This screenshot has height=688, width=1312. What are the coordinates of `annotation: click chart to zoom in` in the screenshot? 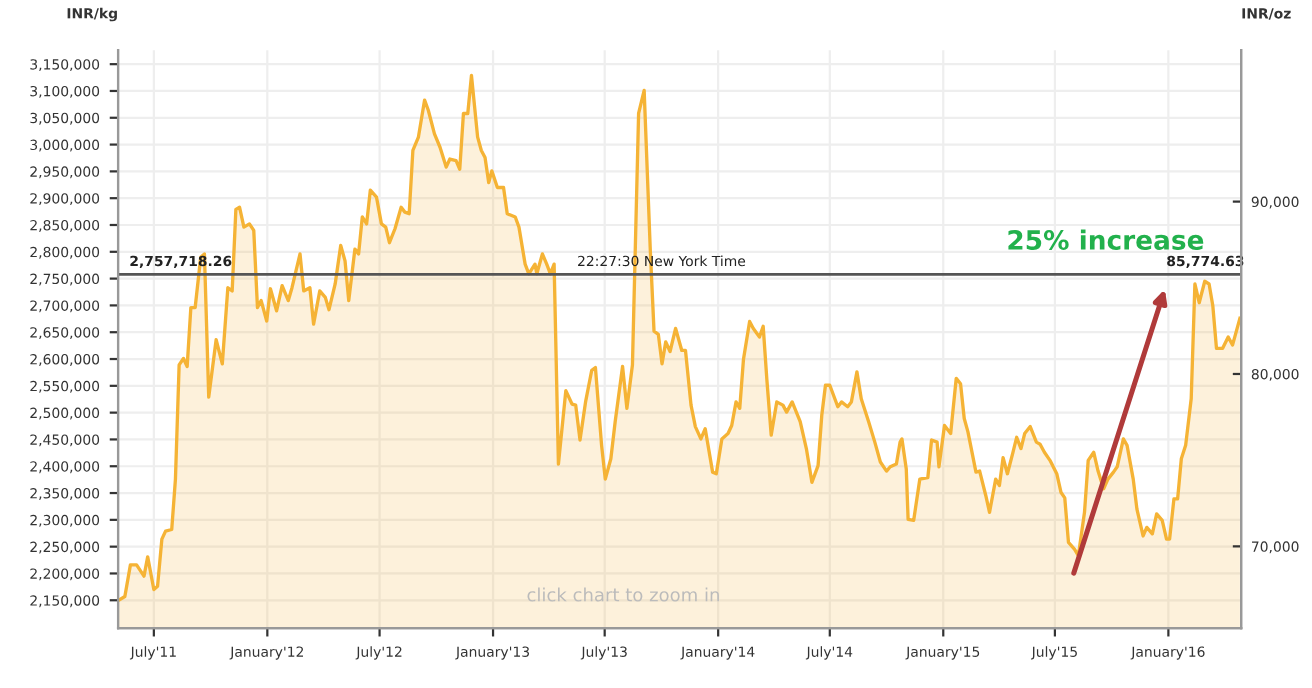 It's located at (623, 594).